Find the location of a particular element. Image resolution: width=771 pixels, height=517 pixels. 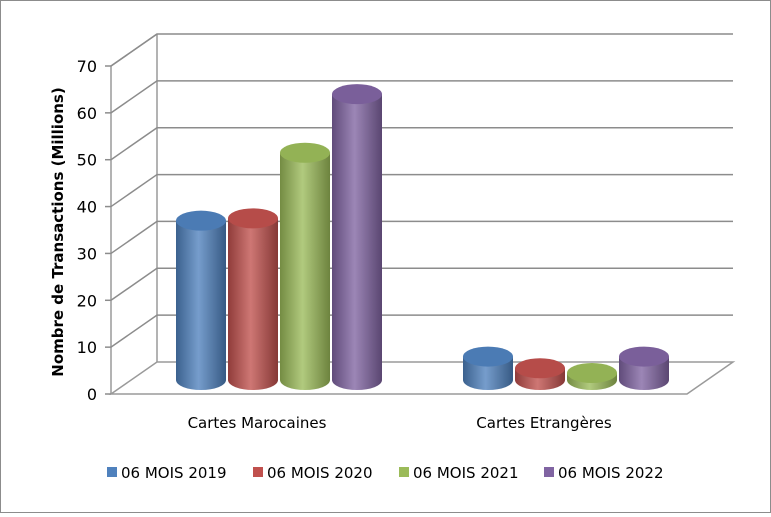

legend-label: 06 MOIS 2019 is located at coordinates (174, 473).